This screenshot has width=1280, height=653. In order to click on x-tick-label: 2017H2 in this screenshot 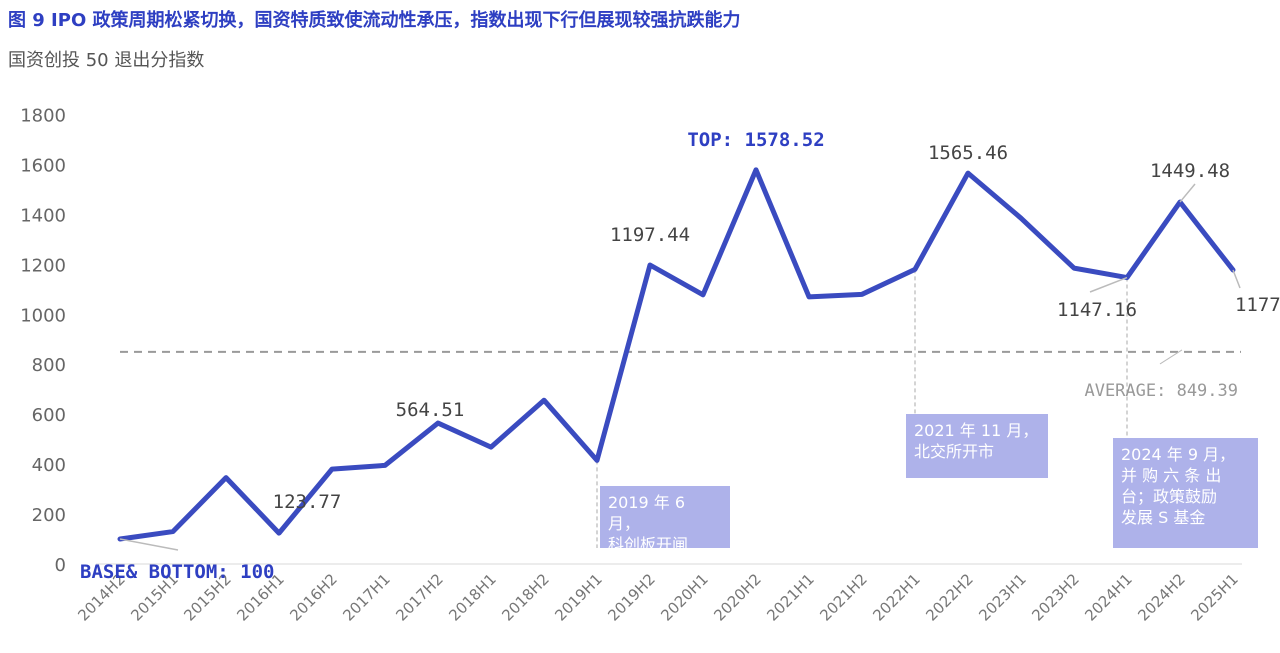, I will do `click(419, 597)`.